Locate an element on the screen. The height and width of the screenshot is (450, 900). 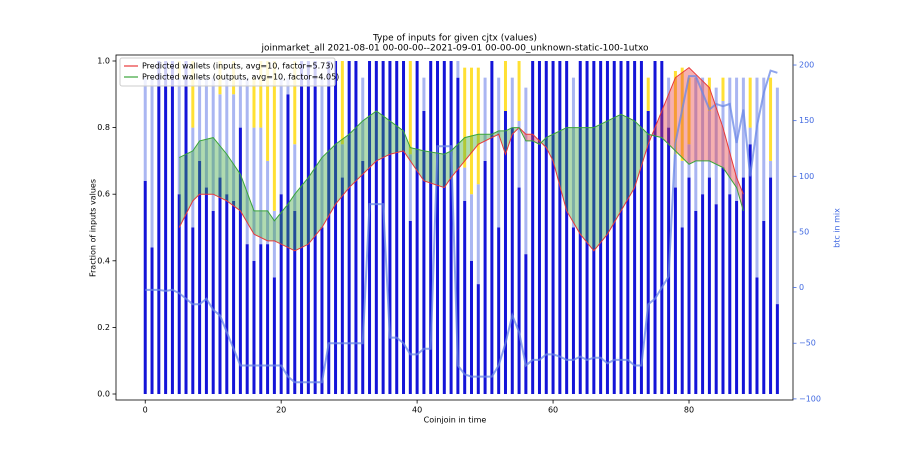
y-tick-label: 0.0 is located at coordinates (103, 394).